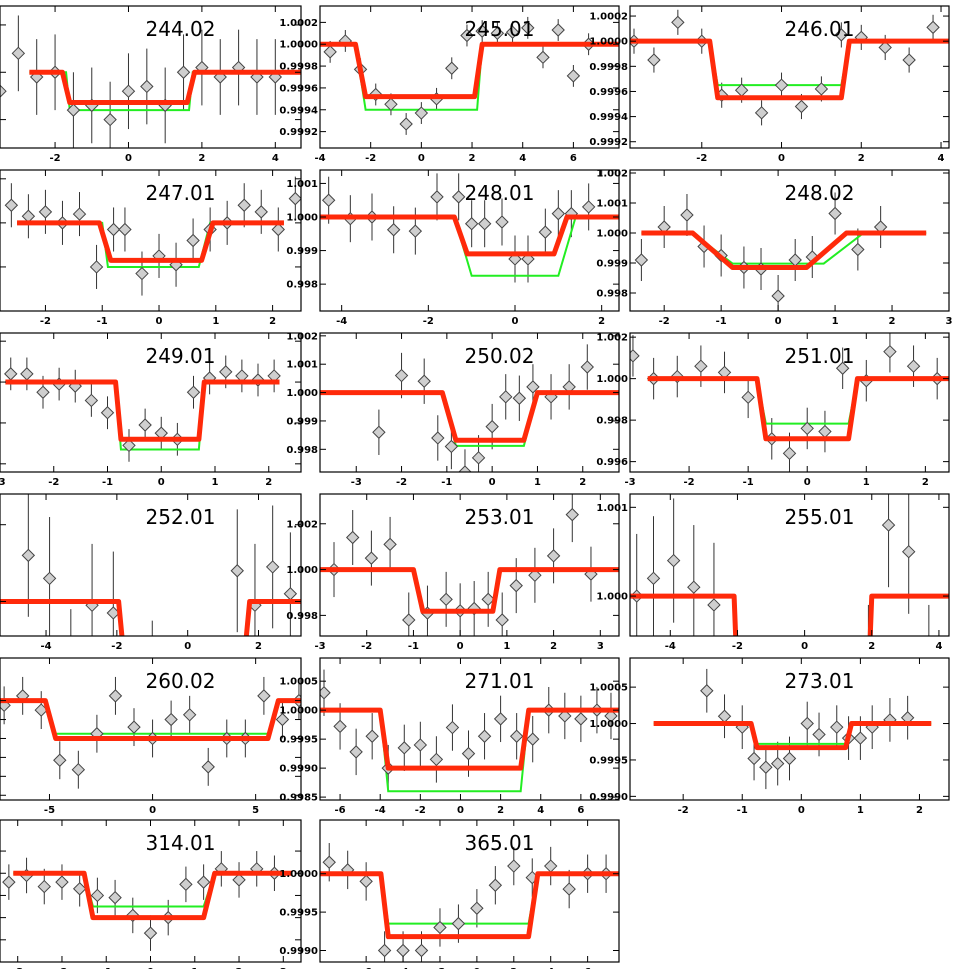 The width and height of the screenshot is (969, 969). What do you see at coordinates (302, 365) in the screenshot?
I see `y-tick-label: 1.001` at bounding box center [302, 365].